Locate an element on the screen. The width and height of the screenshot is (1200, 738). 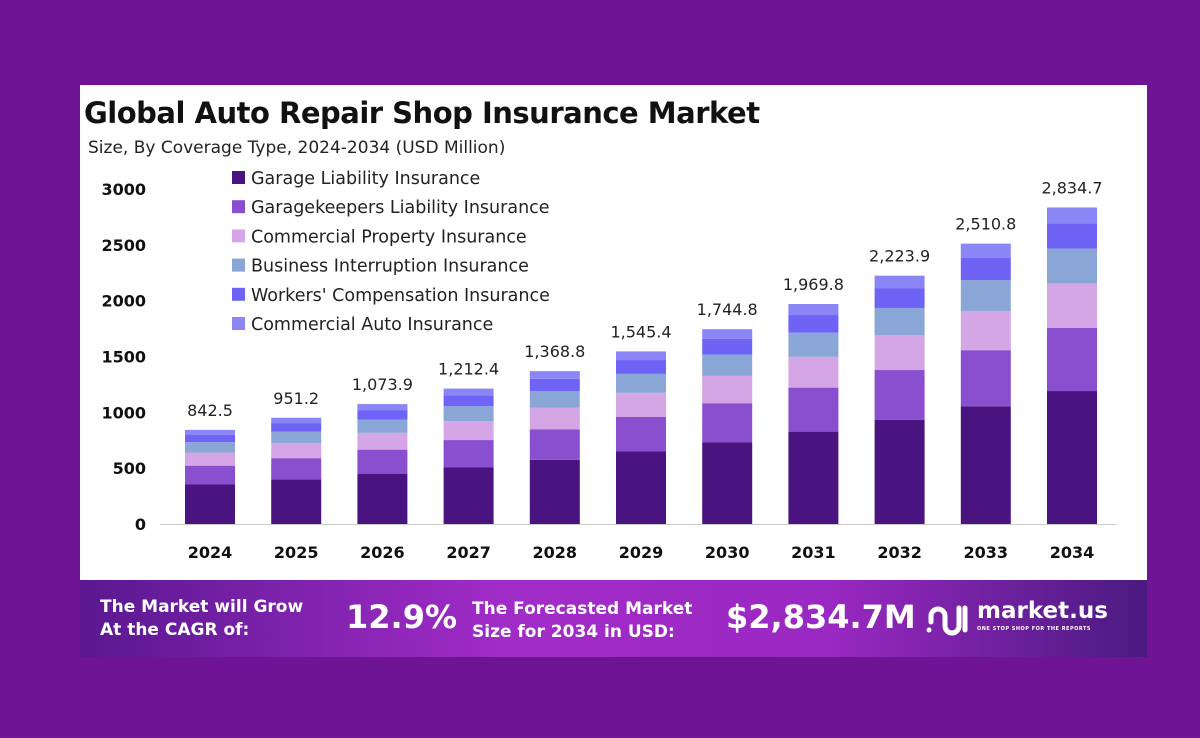
data-label: 2,510.8 is located at coordinates (985, 224).